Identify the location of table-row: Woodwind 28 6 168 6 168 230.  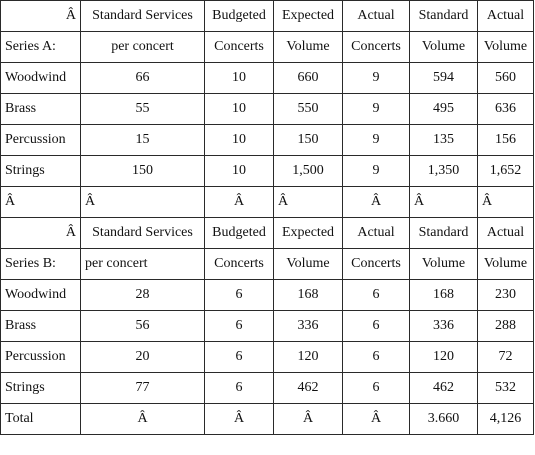
(267, 295).